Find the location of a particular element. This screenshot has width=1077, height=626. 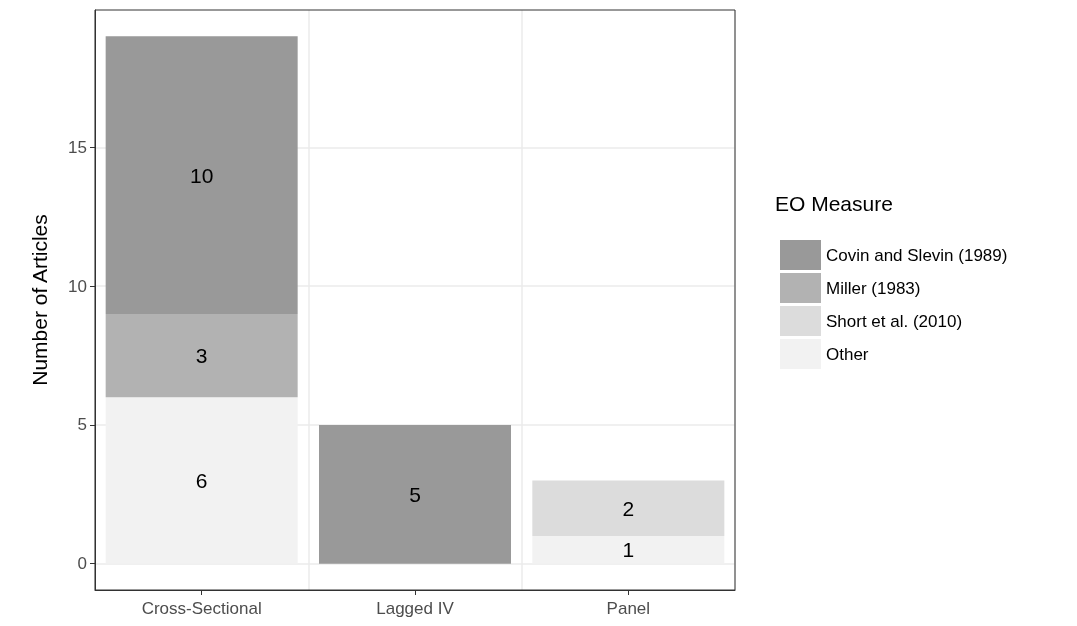

data-label: 10 is located at coordinates (201, 175).